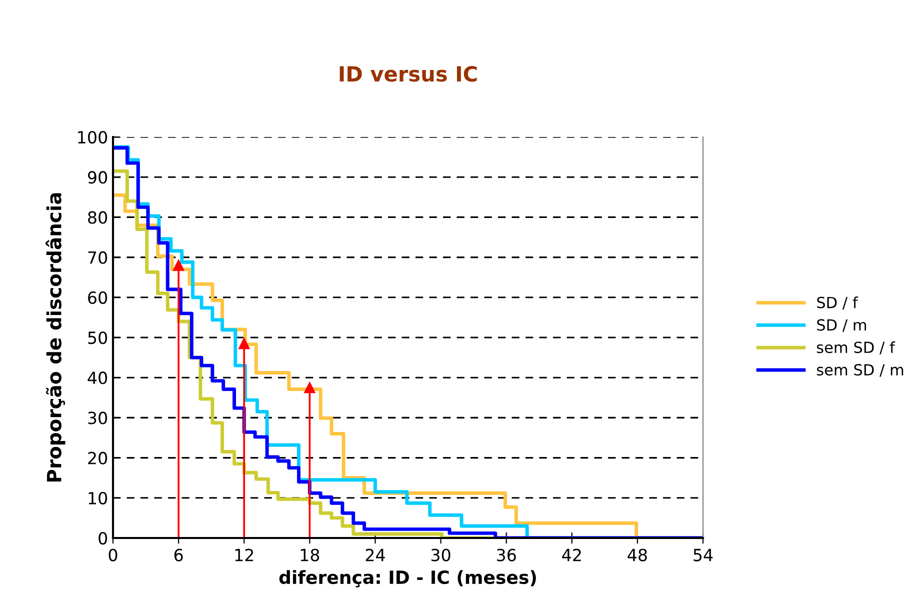 Image resolution: width=917 pixels, height=615 pixels. What do you see at coordinates (56, 337) in the screenshot?
I see `y-axis-title: Proporção de discordância` at bounding box center [56, 337].